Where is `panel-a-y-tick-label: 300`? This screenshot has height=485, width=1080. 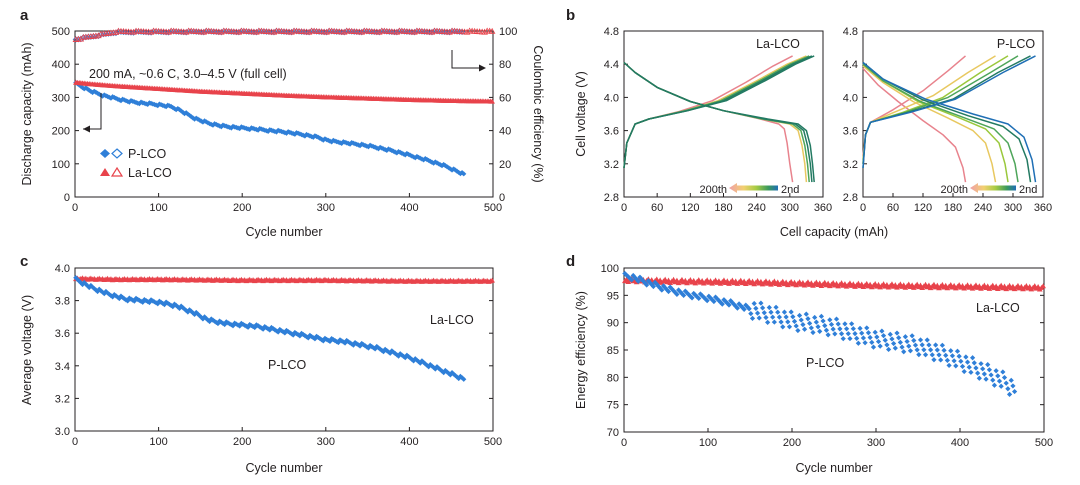 panel-a-y-tick-label: 300 is located at coordinates (61, 98).